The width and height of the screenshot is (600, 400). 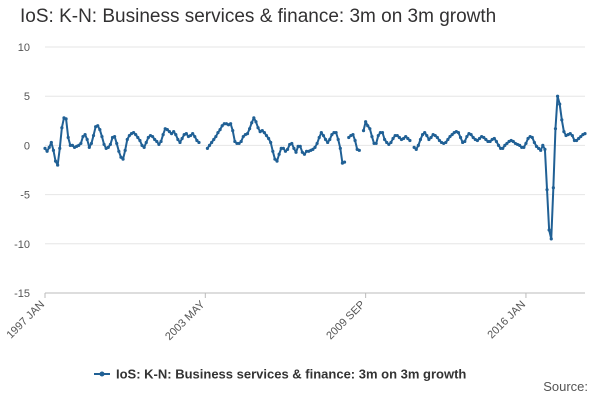 I want to click on y-tick-label: 10, so click(x=24, y=48).